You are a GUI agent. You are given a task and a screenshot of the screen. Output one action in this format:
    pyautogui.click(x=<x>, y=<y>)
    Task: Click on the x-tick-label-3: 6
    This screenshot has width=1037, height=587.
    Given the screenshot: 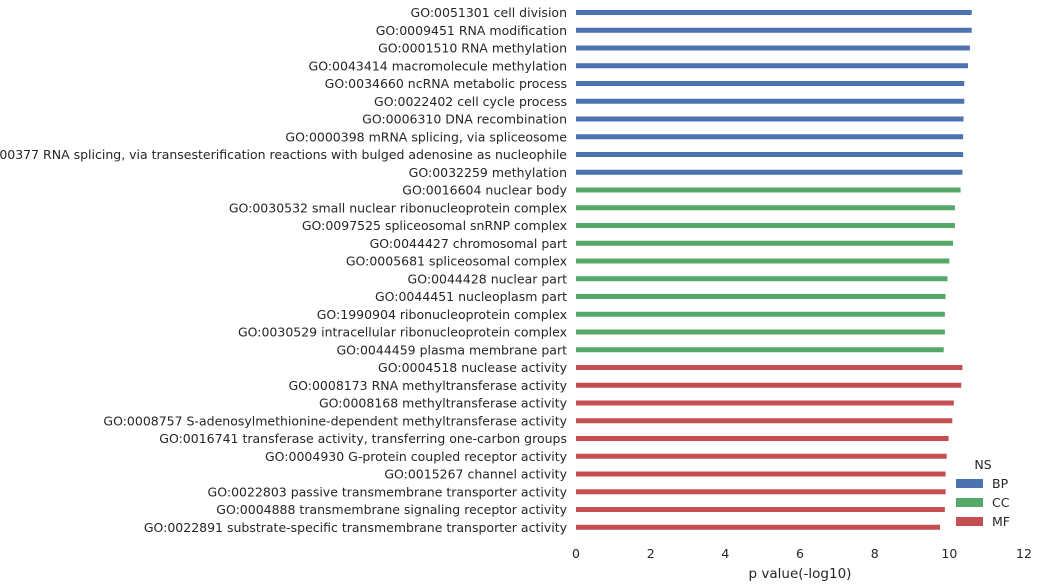 What is the action you would take?
    pyautogui.click(x=800, y=553)
    